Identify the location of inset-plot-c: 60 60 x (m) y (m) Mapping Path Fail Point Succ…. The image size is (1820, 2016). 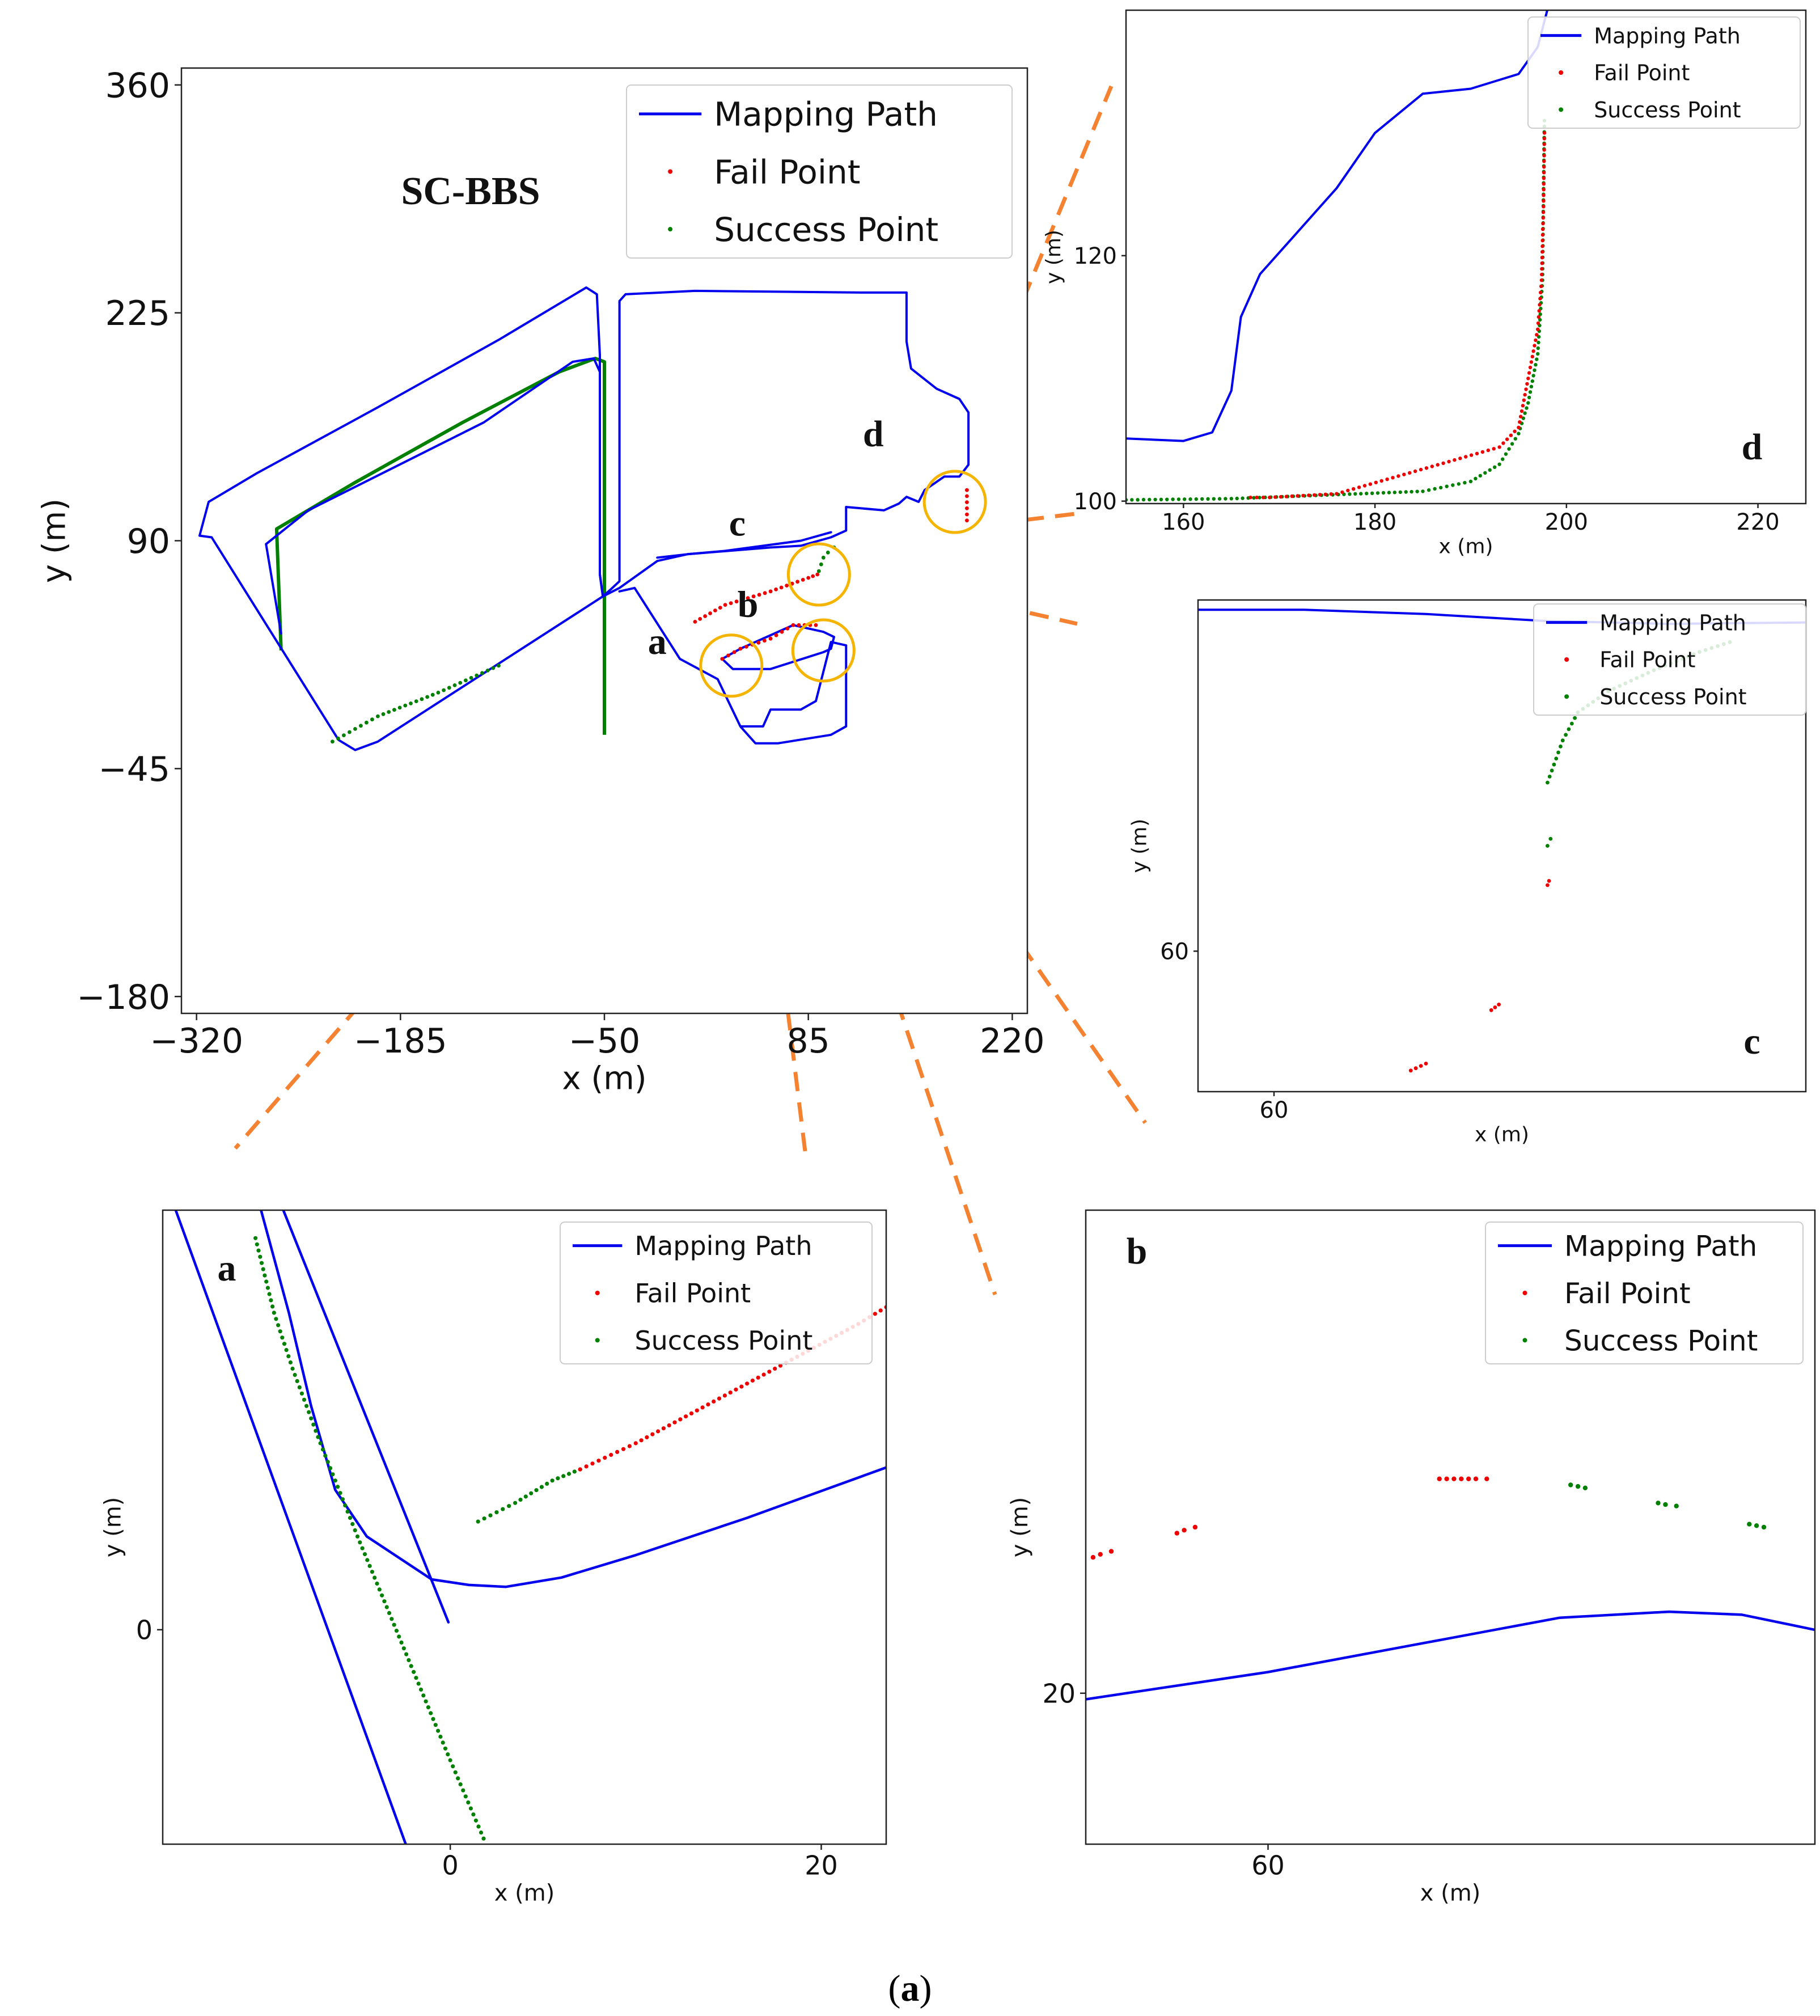
(1467, 872).